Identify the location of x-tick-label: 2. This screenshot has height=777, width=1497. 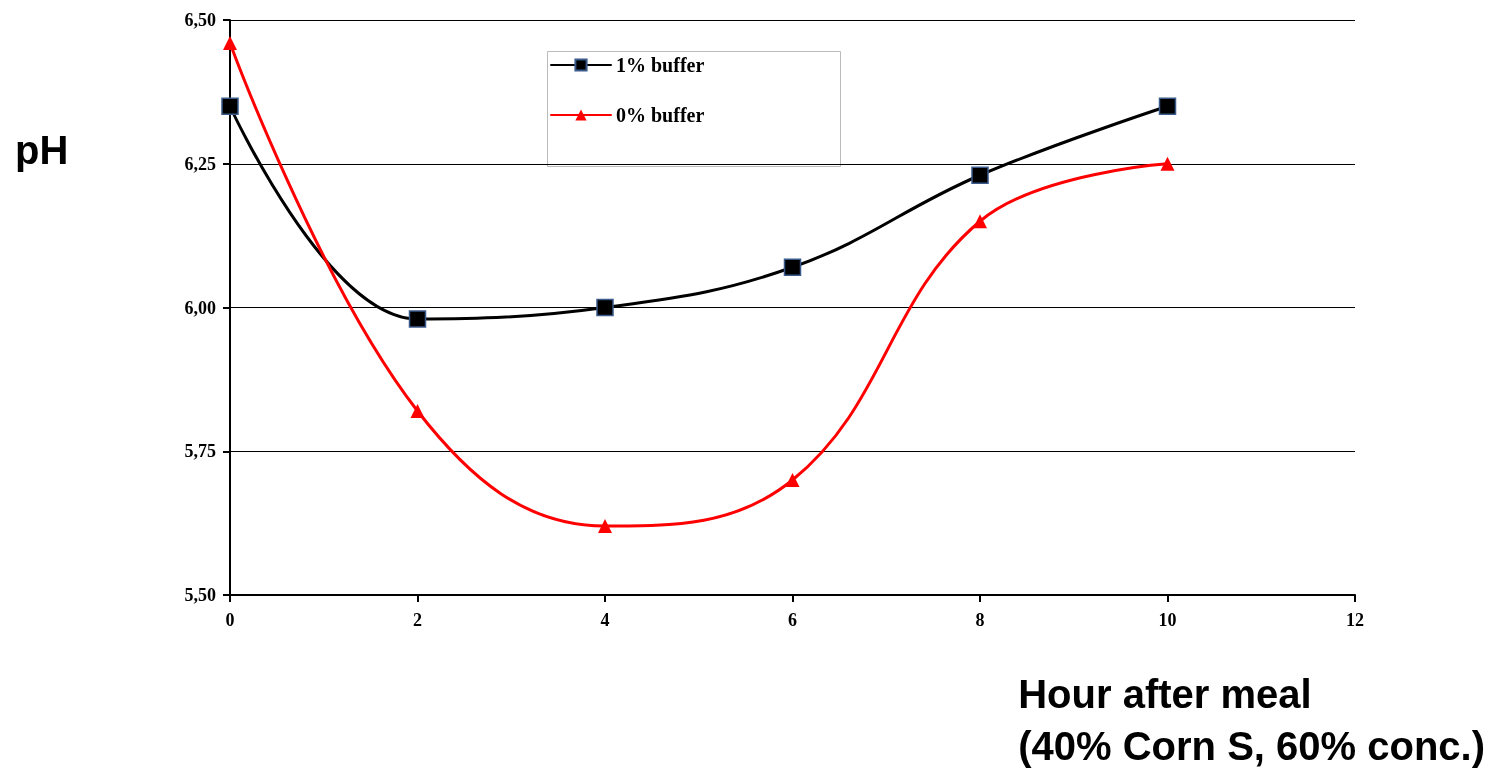
(417, 620).